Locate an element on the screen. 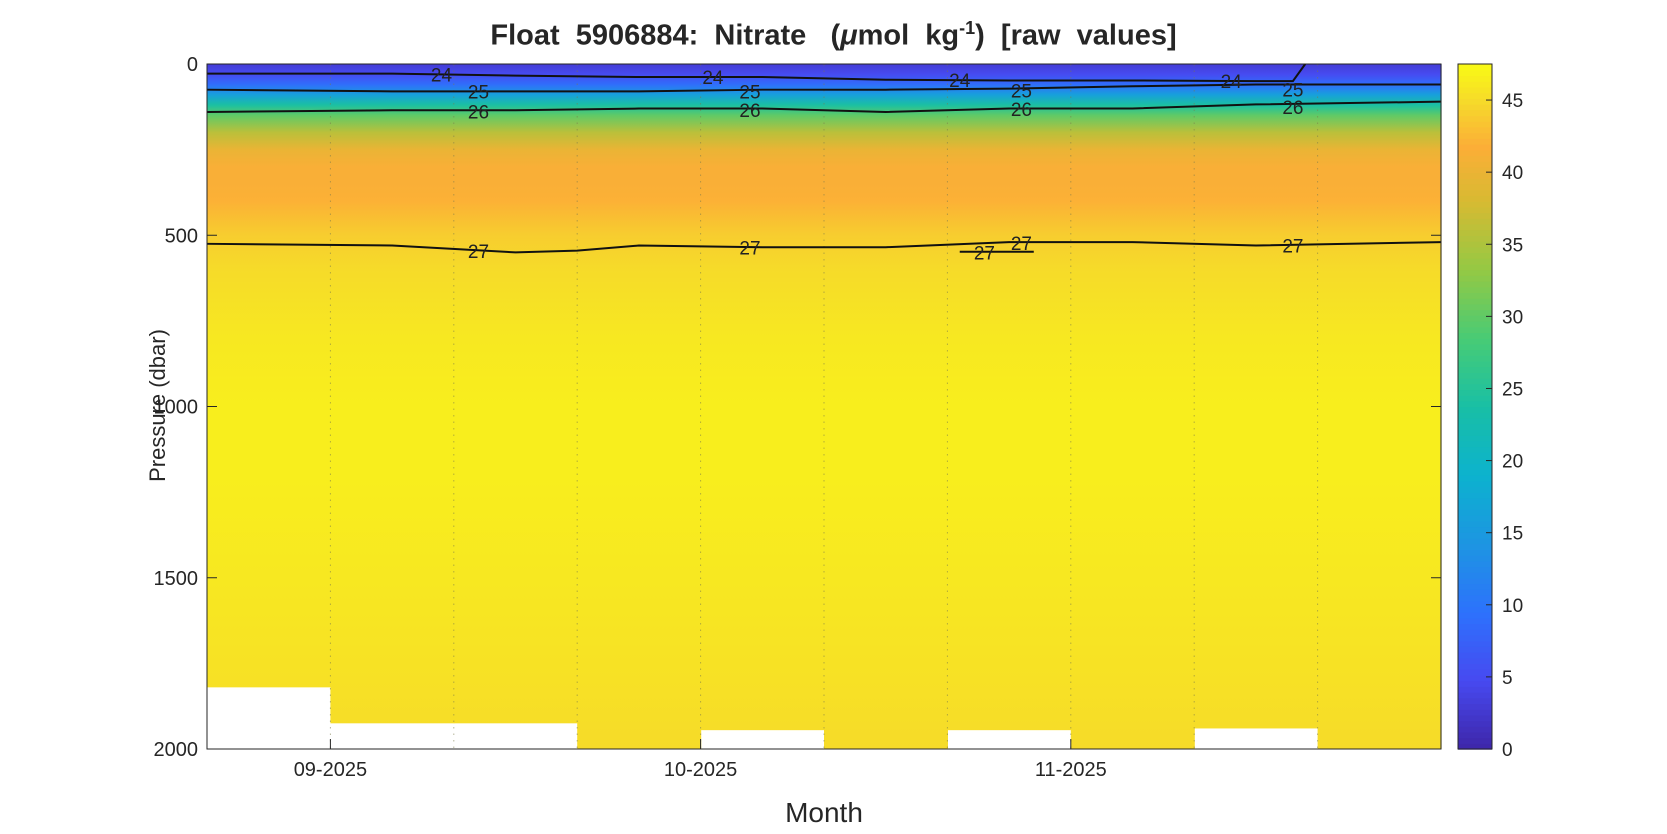  x-axis-label: Month is located at coordinates (824, 812).